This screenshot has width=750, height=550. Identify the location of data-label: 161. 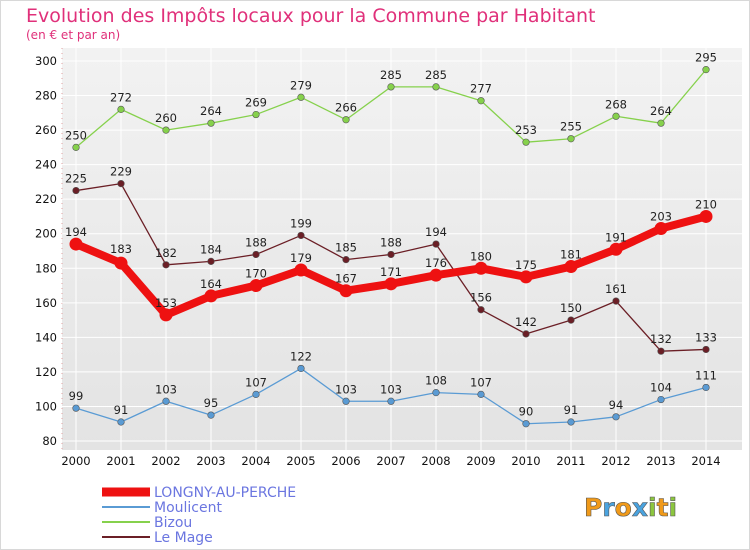
(616, 289).